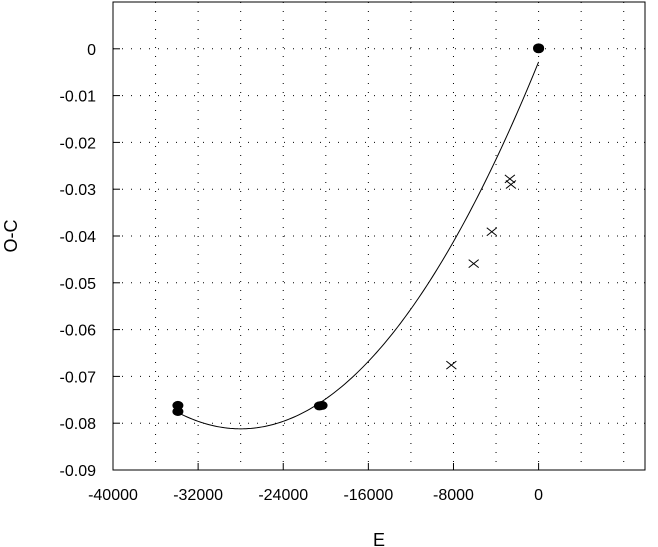 This screenshot has width=658, height=547. What do you see at coordinates (78, 424) in the screenshot?
I see `y-tick-label: -0.08` at bounding box center [78, 424].